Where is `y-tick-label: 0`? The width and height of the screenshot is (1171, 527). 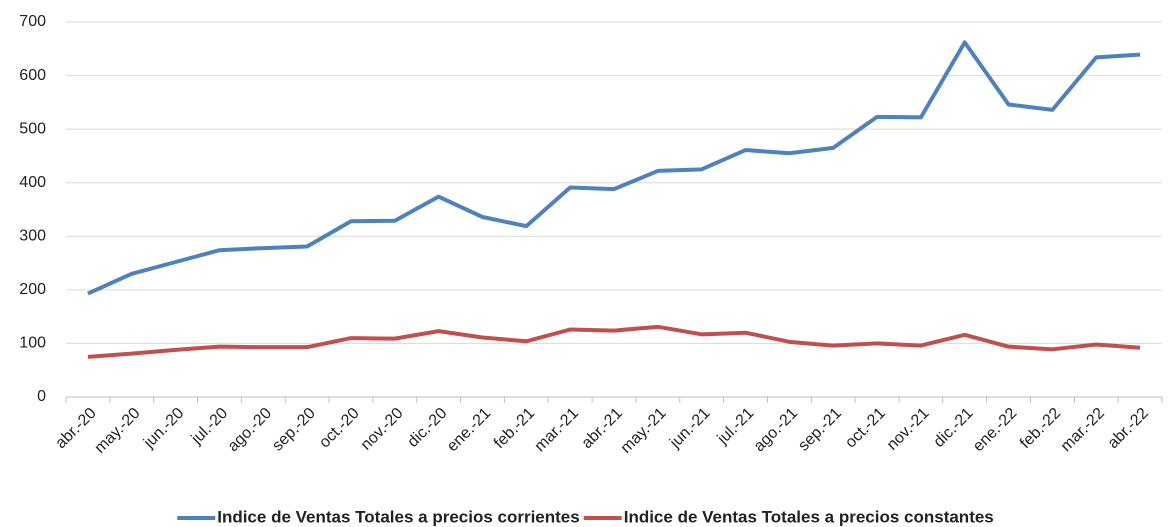 y-tick-label: 0 is located at coordinates (41, 396).